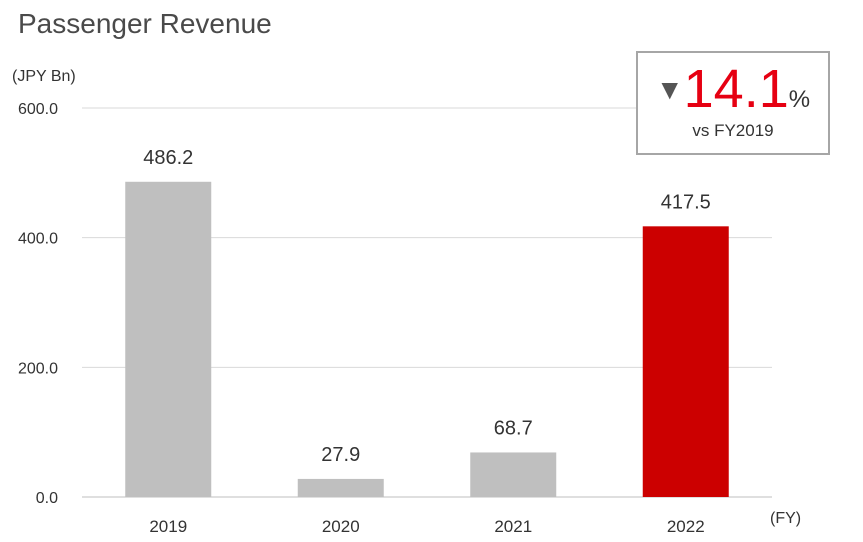 The width and height of the screenshot is (863, 542). What do you see at coordinates (686, 526) in the screenshot?
I see `x-tick-label: 2022` at bounding box center [686, 526].